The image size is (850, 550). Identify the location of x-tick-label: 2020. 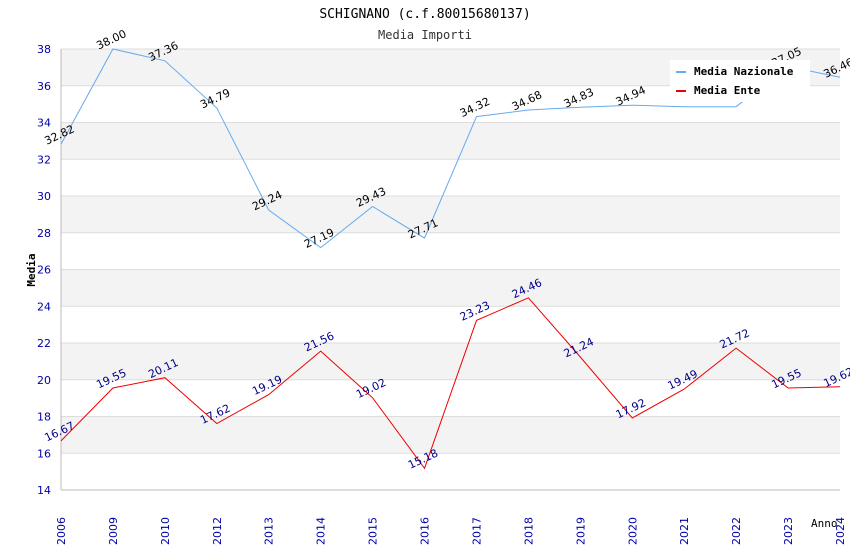
(632, 531).